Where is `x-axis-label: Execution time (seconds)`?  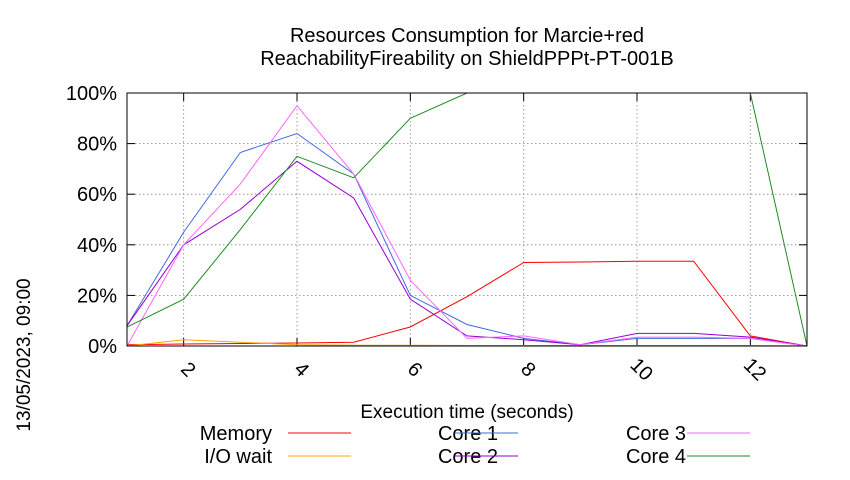
x-axis-label: Execution time (seconds) is located at coordinates (466, 412).